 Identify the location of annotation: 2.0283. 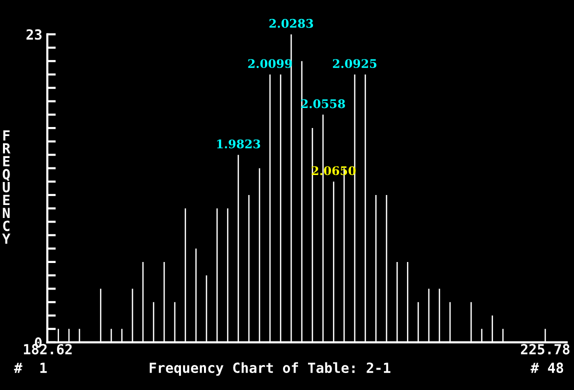
(291, 23).